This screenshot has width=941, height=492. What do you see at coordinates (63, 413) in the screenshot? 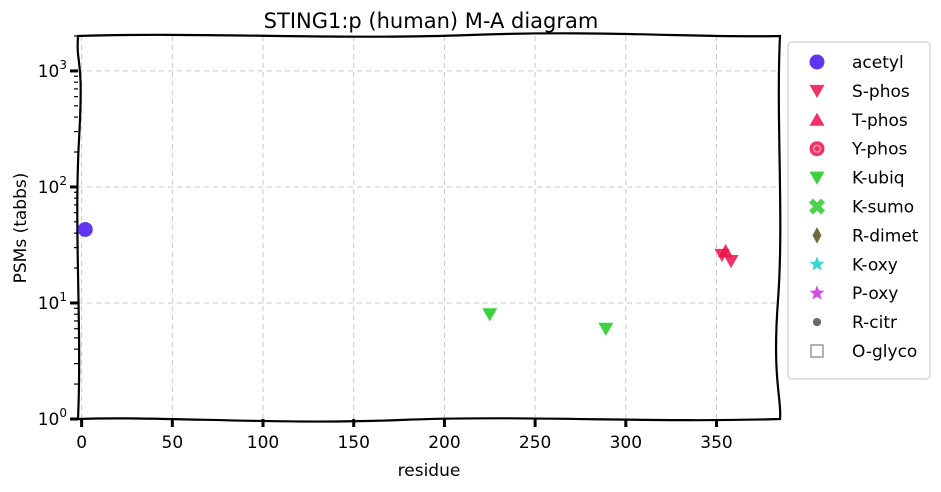
I see `y-tick-exponent: 0` at bounding box center [63, 413].